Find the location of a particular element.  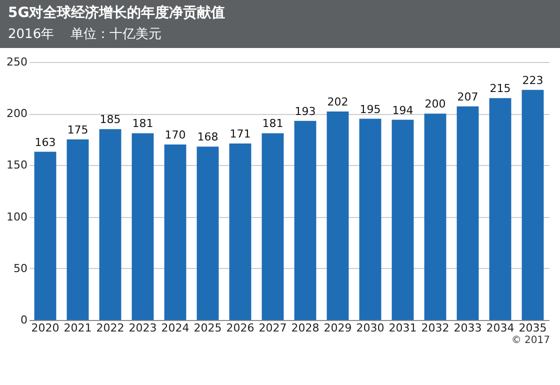

x-tick-label: 2020 is located at coordinates (45, 328).